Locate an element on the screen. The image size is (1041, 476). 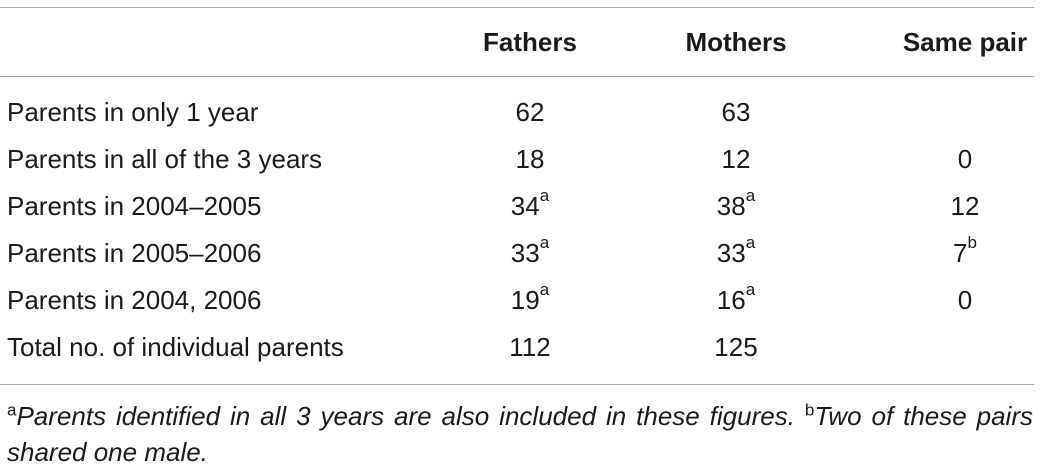
row-label: Parents in 2004, 2006 is located at coordinates (134, 300).